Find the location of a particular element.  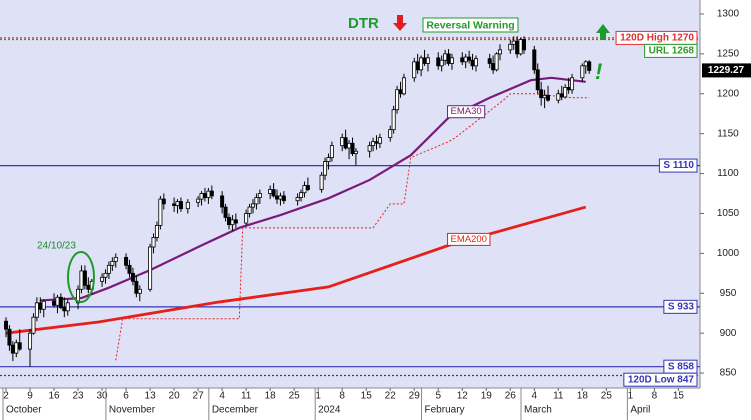

level-label: S 1110 is located at coordinates (678, 165).